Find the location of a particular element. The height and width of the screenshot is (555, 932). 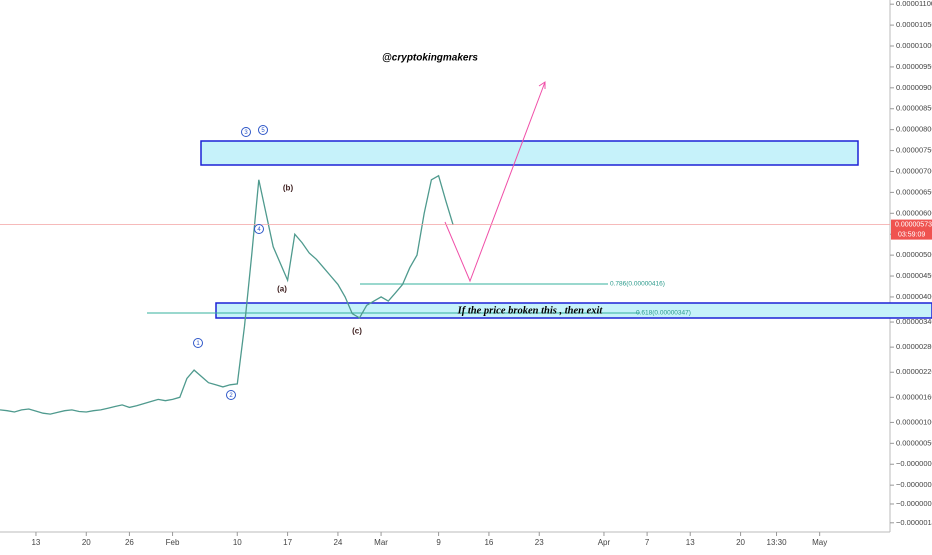

x-tick-label: Feb is located at coordinates (173, 542).